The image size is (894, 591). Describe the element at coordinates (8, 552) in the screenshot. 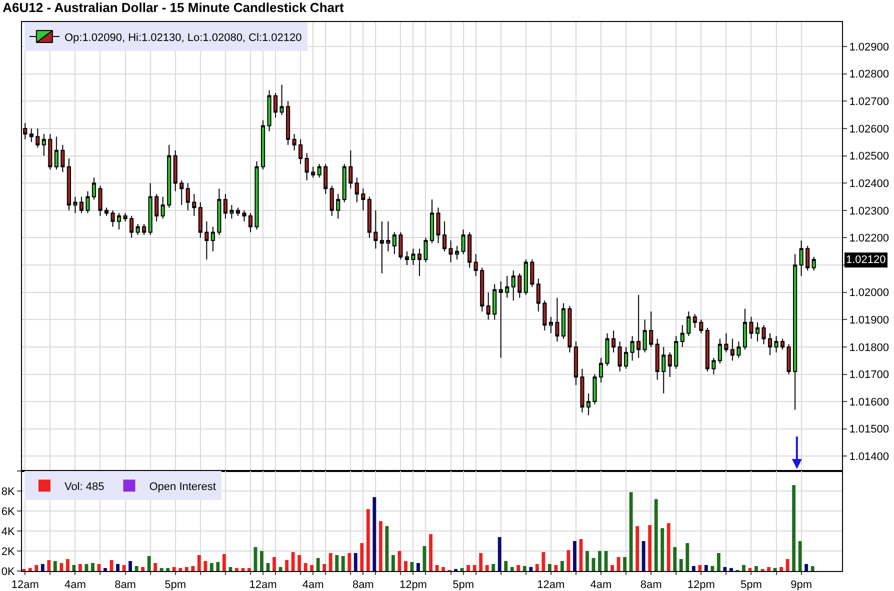

I see `y-tick-label: 2K` at that location.